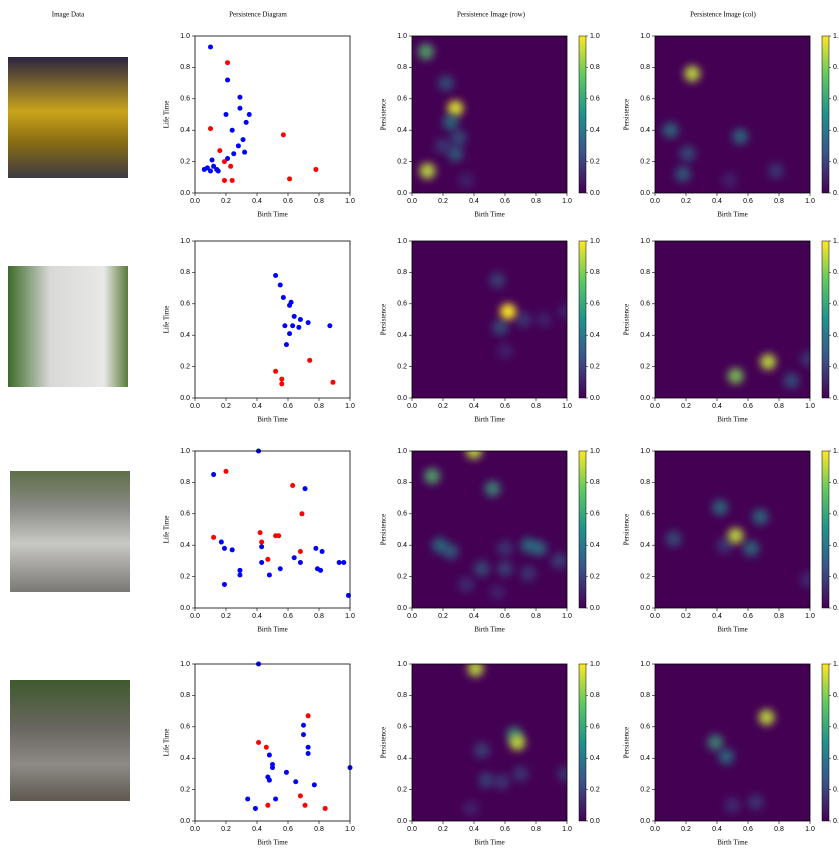 The height and width of the screenshot is (855, 839). Describe the element at coordinates (741, 761) in the screenshot. I see `blobs` at that location.